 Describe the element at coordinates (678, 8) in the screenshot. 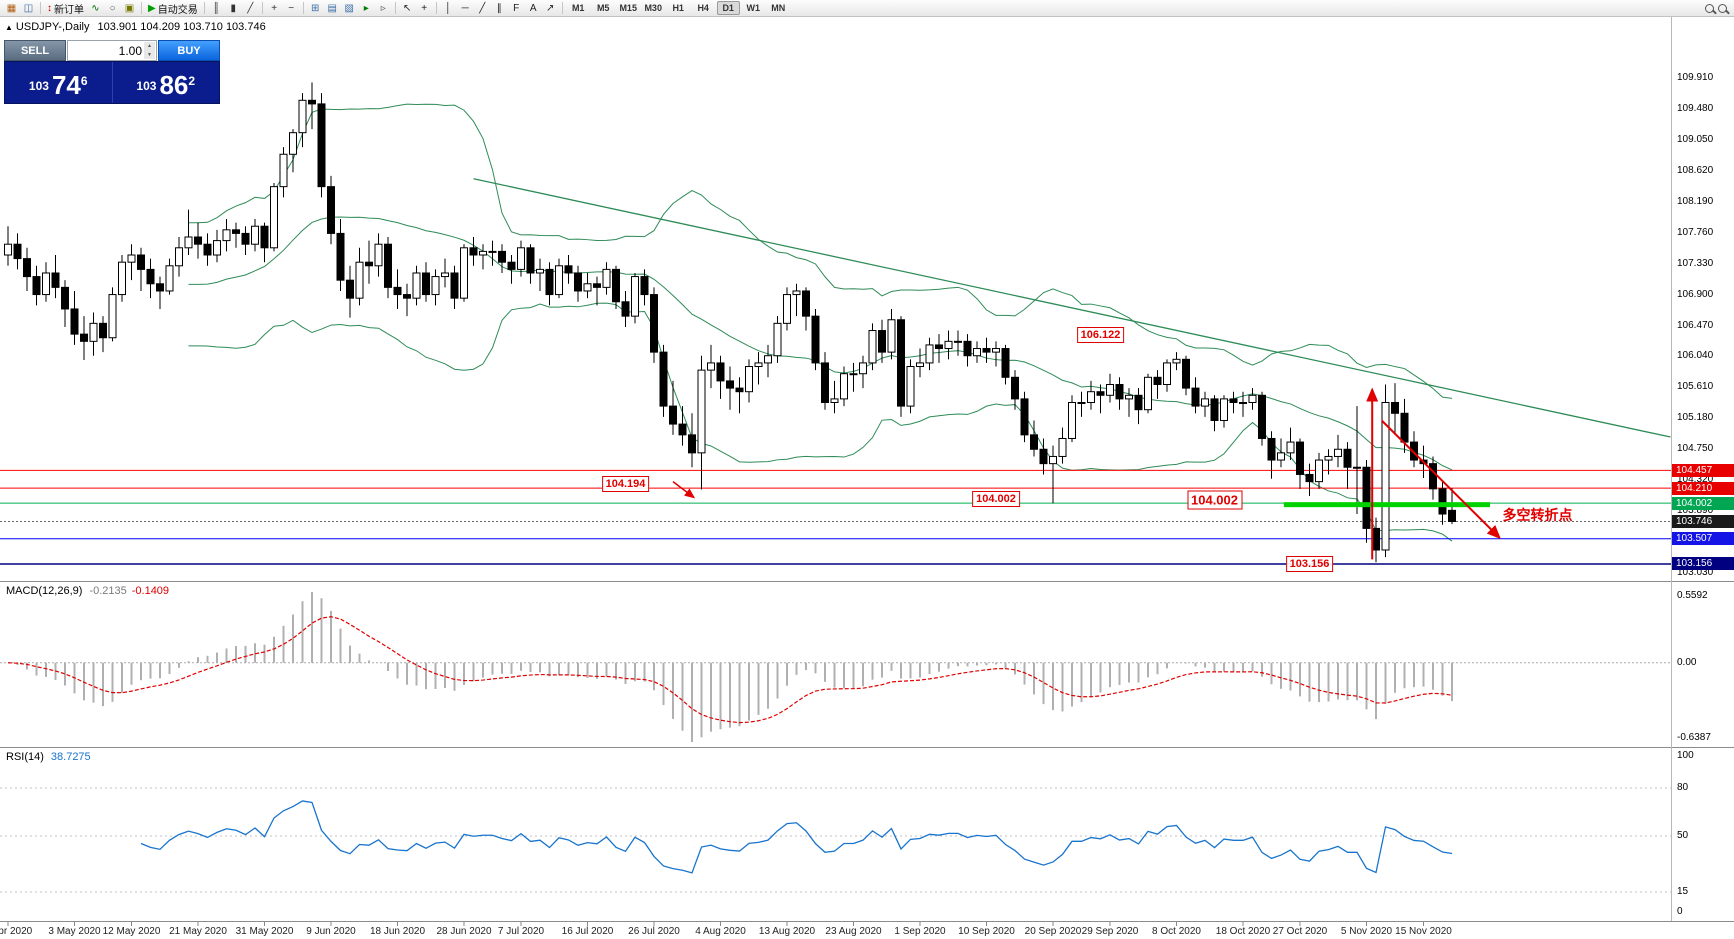

I see `timeframe-h1: H1` at that location.